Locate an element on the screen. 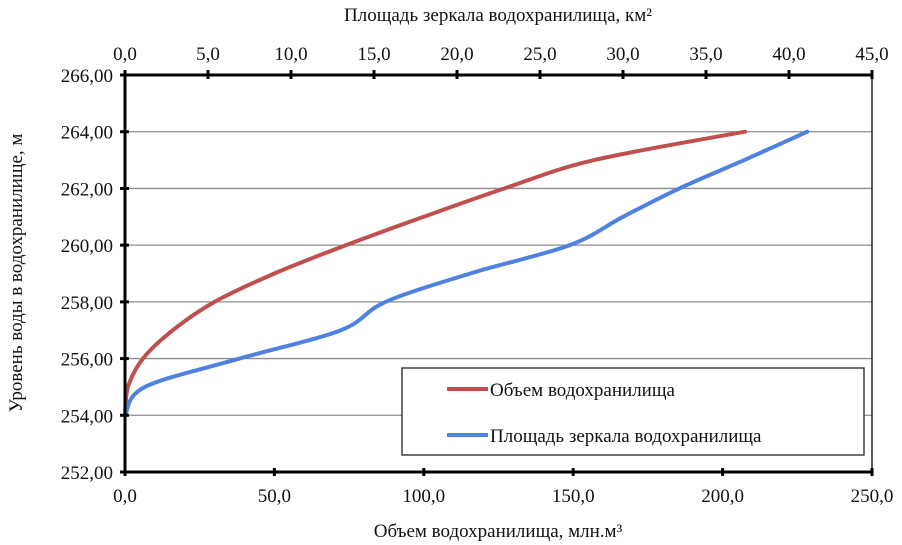 The image size is (902, 545). y-tick-label: 266,00 is located at coordinates (87, 76).